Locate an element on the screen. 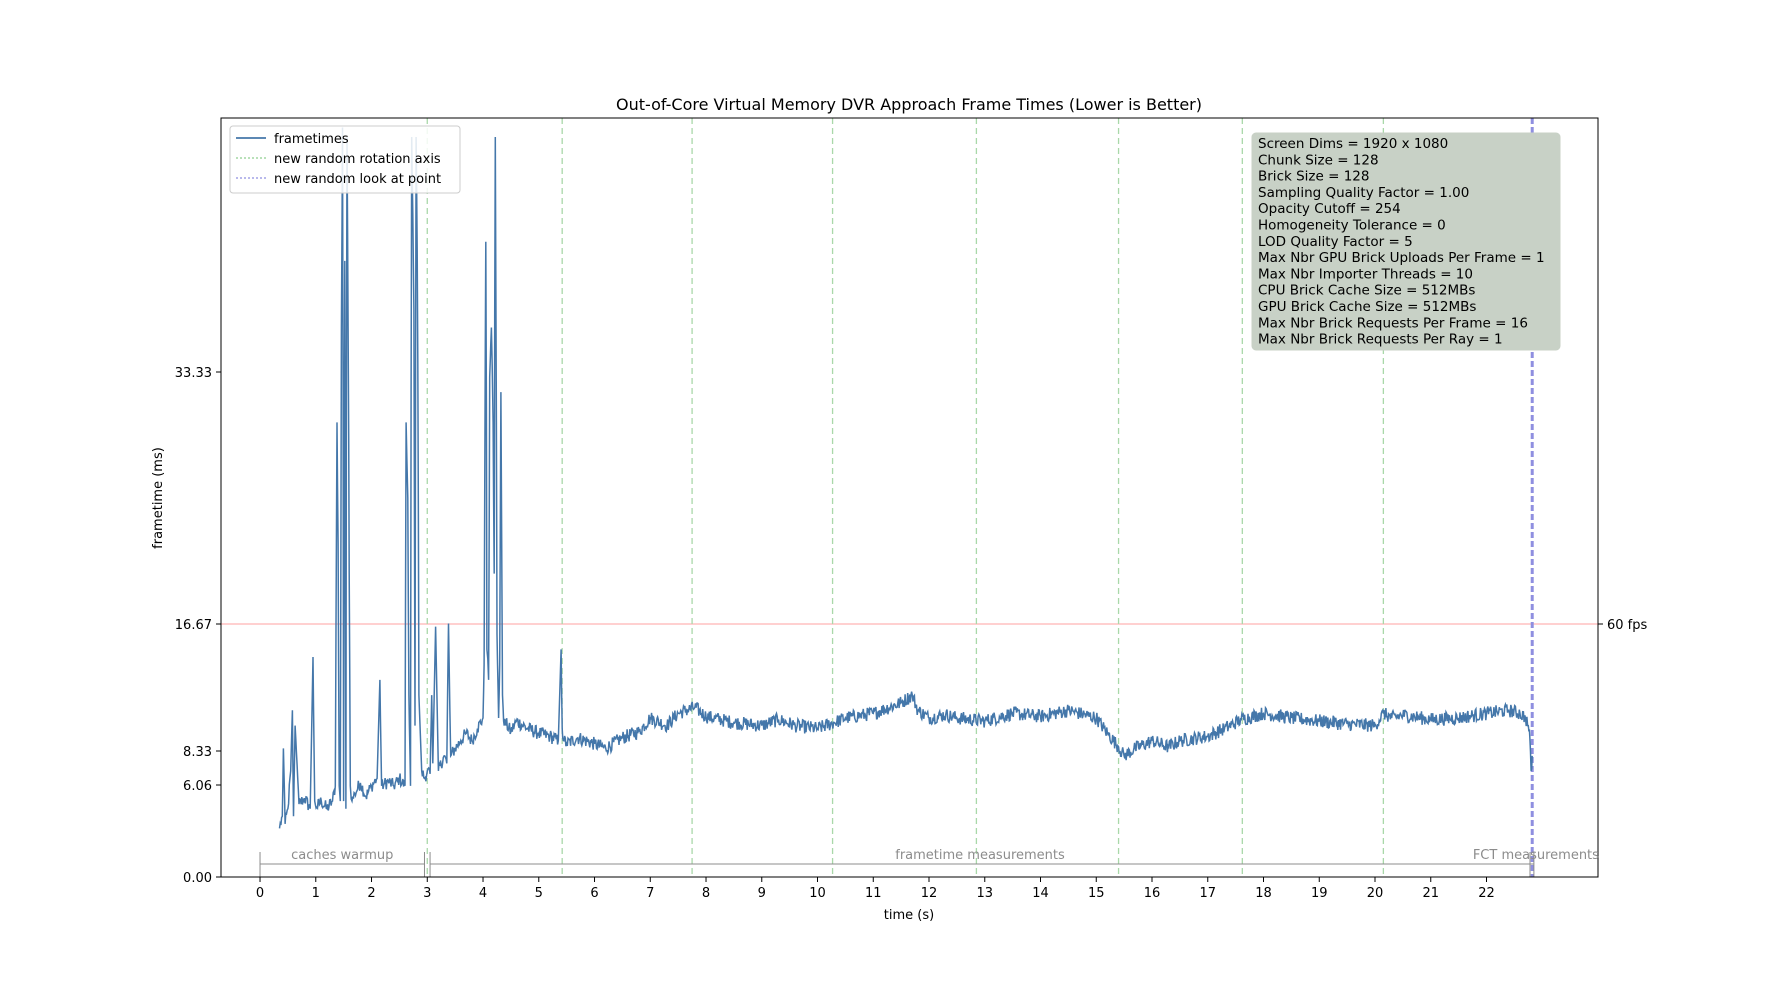  y-tick-label: 16.67 is located at coordinates (193, 625).